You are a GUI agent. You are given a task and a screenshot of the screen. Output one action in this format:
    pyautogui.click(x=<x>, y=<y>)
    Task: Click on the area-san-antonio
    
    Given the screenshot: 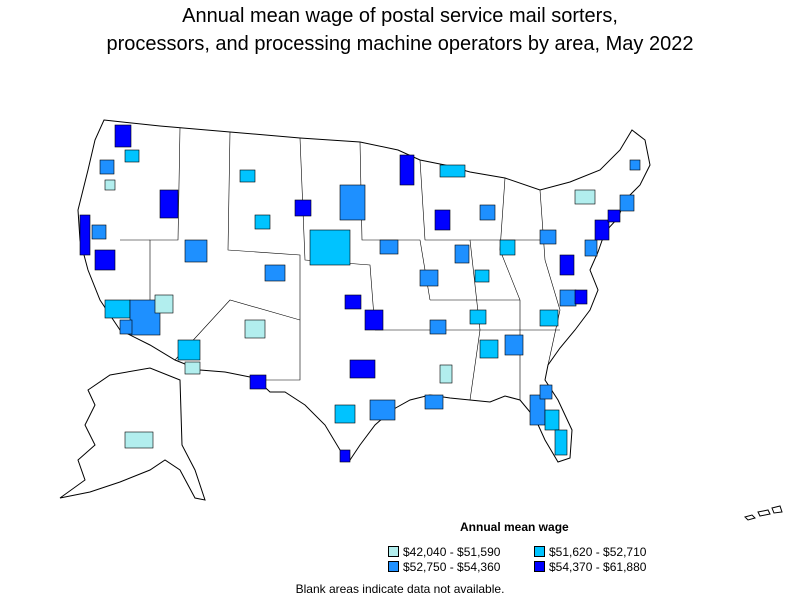 What is the action you would take?
    pyautogui.click(x=345, y=414)
    